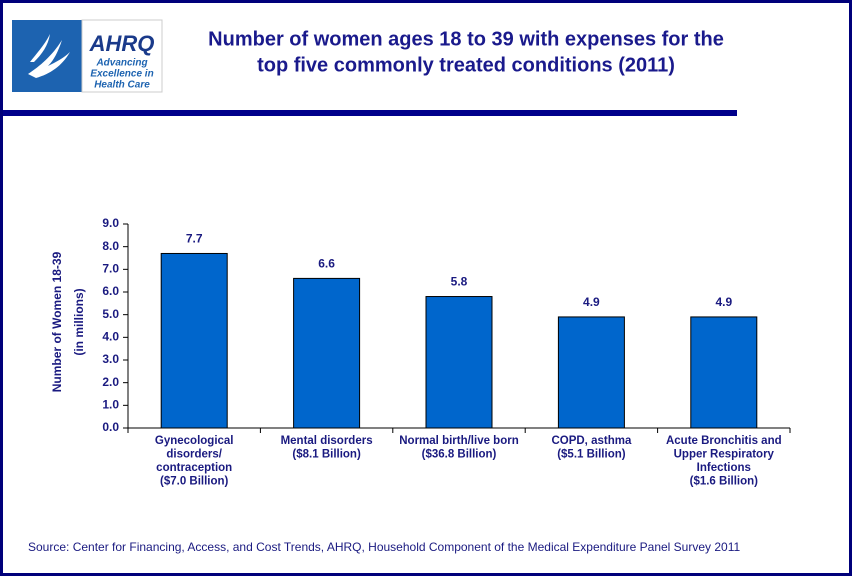  Describe the element at coordinates (327, 441) in the screenshot. I see `x-tick-label: Mental disorders` at that location.